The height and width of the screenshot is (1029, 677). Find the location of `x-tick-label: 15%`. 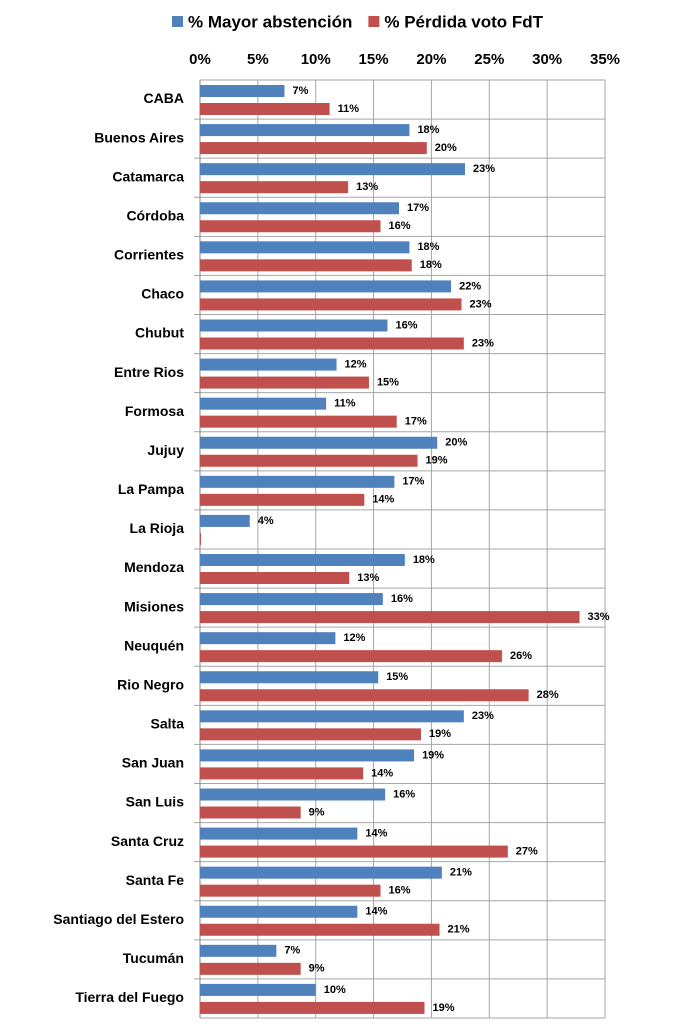

x-tick-label: 15% is located at coordinates (374, 59).